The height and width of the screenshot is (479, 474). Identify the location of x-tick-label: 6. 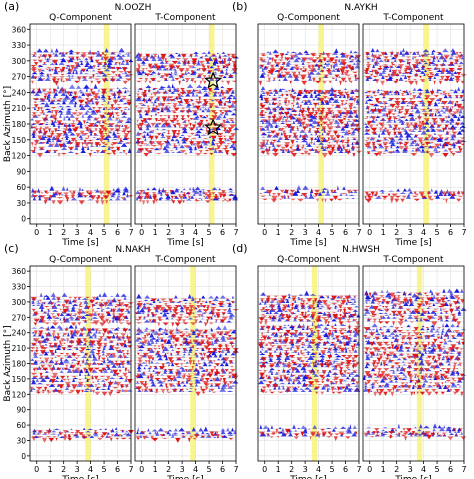
(345, 232).